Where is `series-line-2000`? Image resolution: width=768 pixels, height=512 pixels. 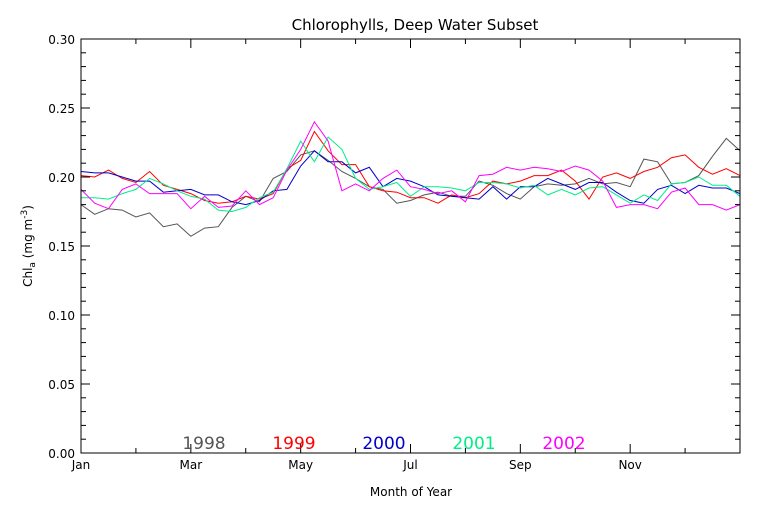
series-line-2000 is located at coordinates (410, 178).